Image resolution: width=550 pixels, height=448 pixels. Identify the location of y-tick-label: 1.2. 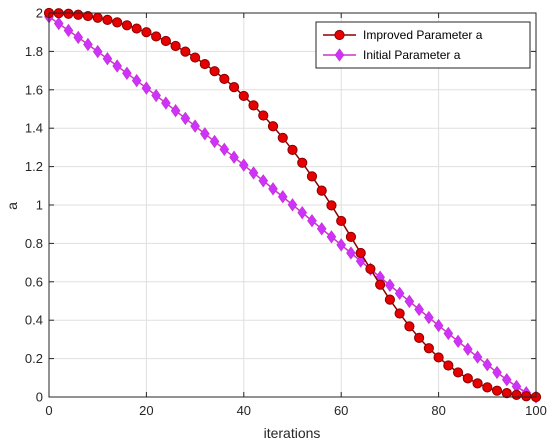
(34, 166).